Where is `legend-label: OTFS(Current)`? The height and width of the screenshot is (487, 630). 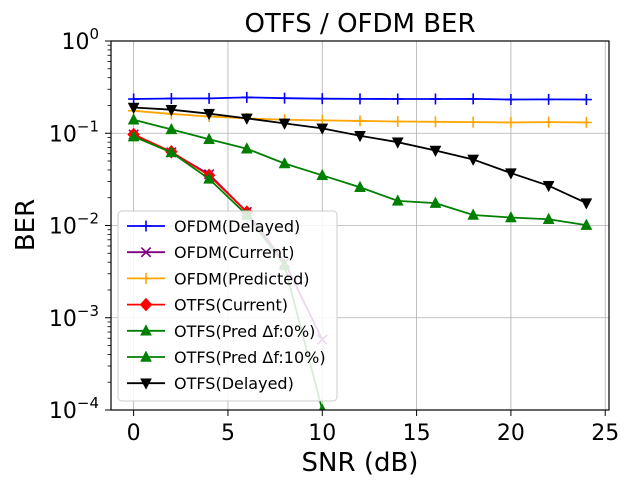 legend-label: OTFS(Current) is located at coordinates (231, 305).